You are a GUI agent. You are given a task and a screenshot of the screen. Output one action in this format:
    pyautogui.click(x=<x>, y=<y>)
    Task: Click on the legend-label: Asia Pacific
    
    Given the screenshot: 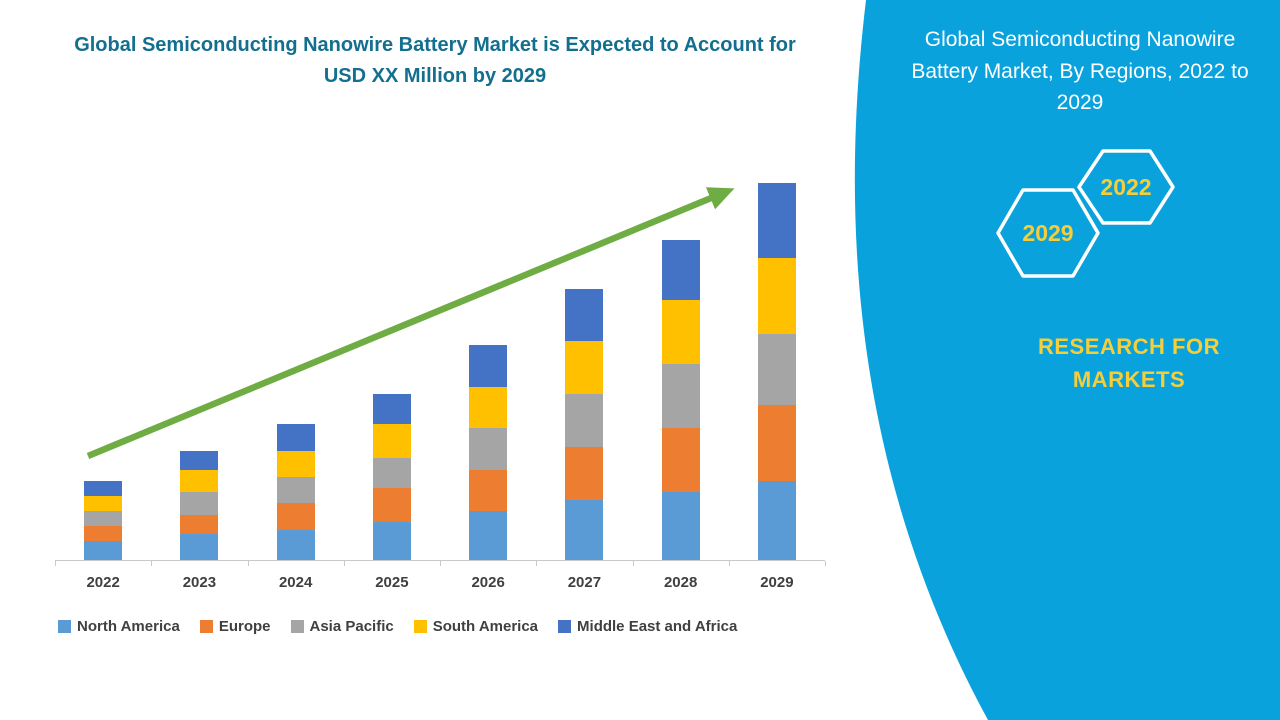 What is the action you would take?
    pyautogui.click(x=351, y=626)
    